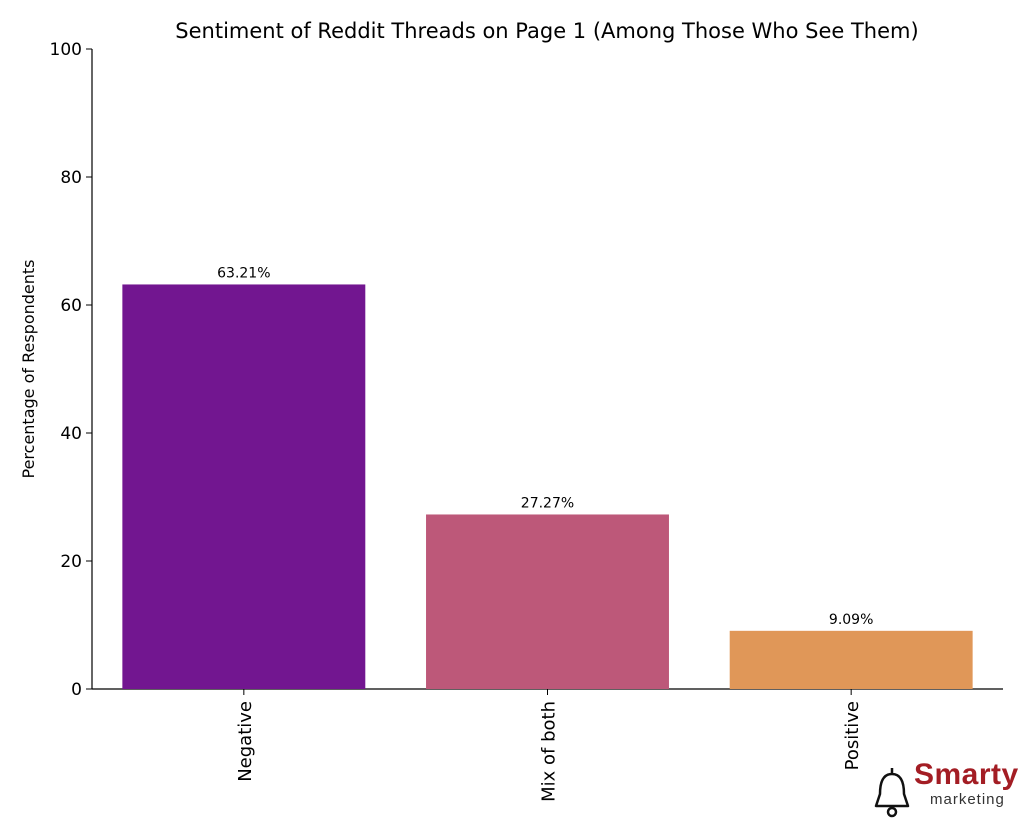 Image resolution: width=1024 pixels, height=825 pixels. Describe the element at coordinates (66, 50) in the screenshot. I see `y-tick-label: 100` at that location.